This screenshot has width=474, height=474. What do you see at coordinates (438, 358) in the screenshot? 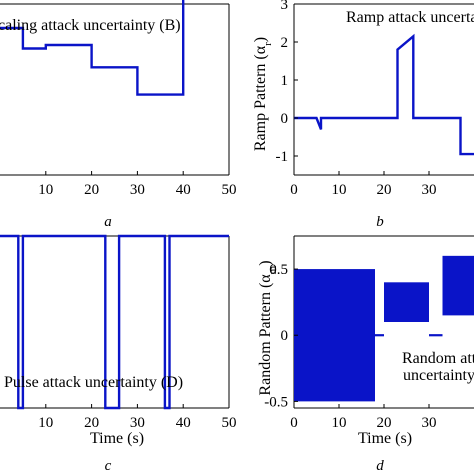
I see `panel-d-annotation-line-1: Random atta` at bounding box center [438, 358].